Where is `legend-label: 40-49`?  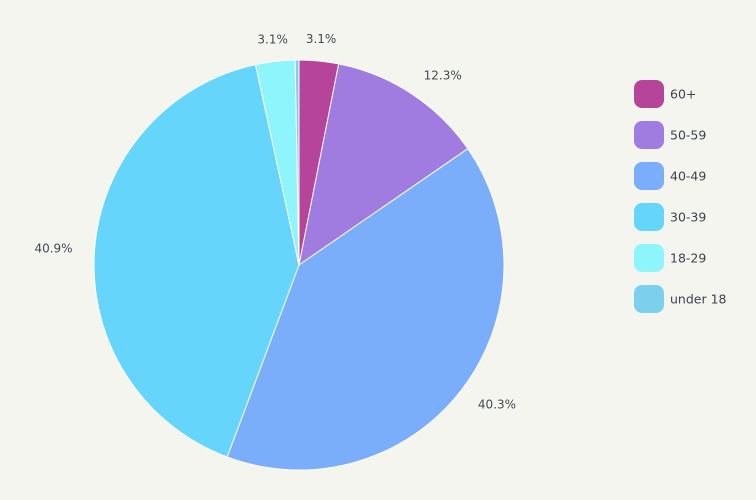 legend-label: 40-49 is located at coordinates (688, 176).